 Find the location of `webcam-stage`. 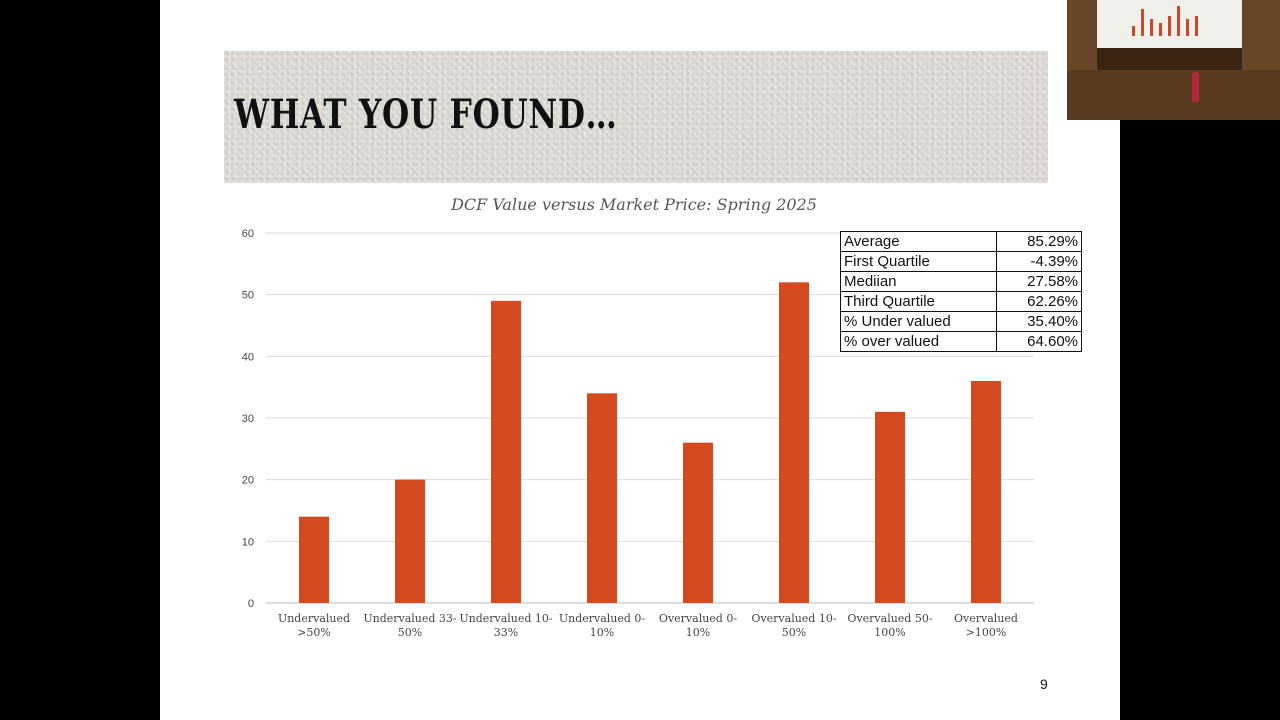

webcam-stage is located at coordinates (1173, 95).